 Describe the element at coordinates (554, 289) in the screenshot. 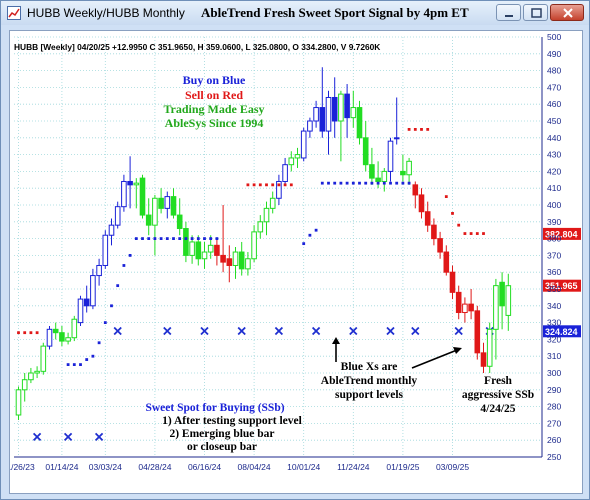

I see `y-tick-label: 350` at that location.